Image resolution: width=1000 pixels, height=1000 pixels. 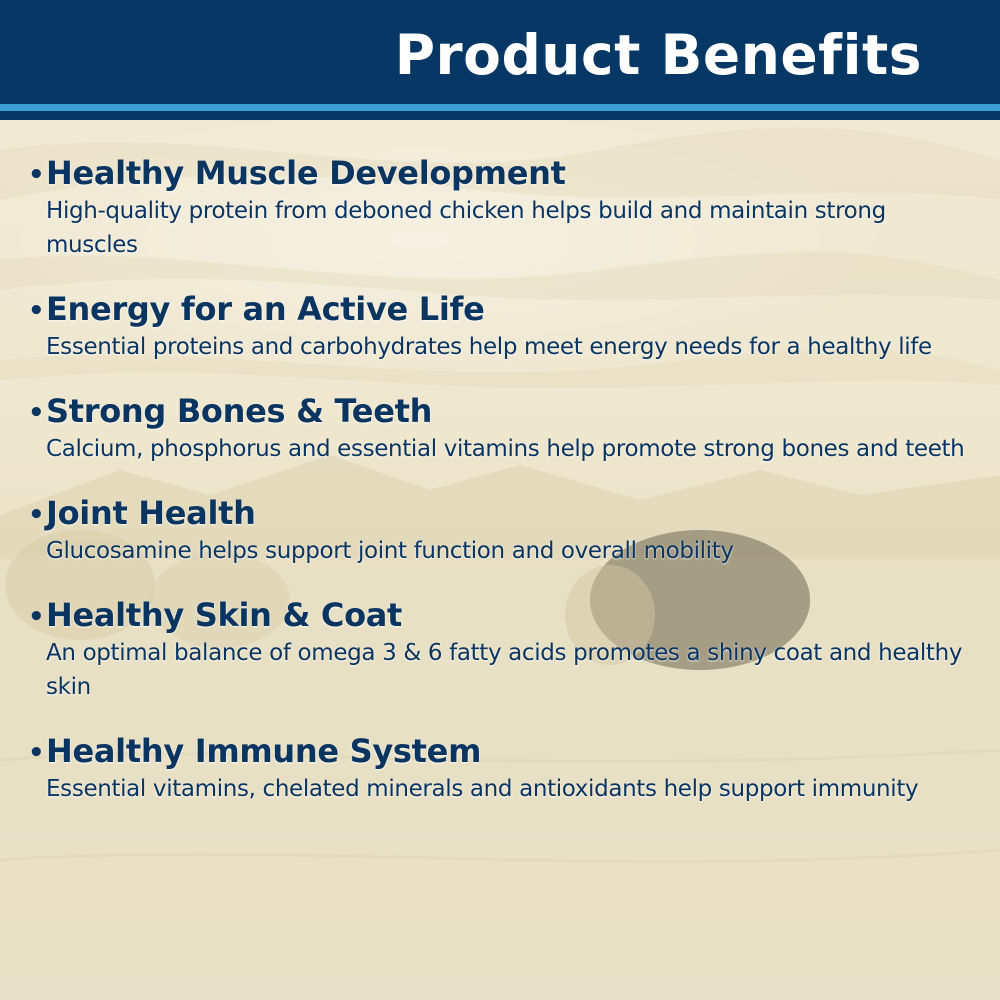 What do you see at coordinates (265, 309) in the screenshot?
I see `benefit-title: Energy for an Active Life` at bounding box center [265, 309].